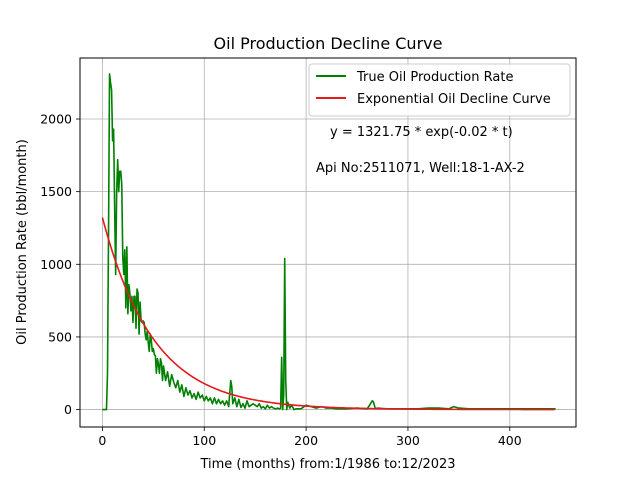 The height and width of the screenshot is (480, 640). I want to click on x-tick-label: 200, so click(306, 440).